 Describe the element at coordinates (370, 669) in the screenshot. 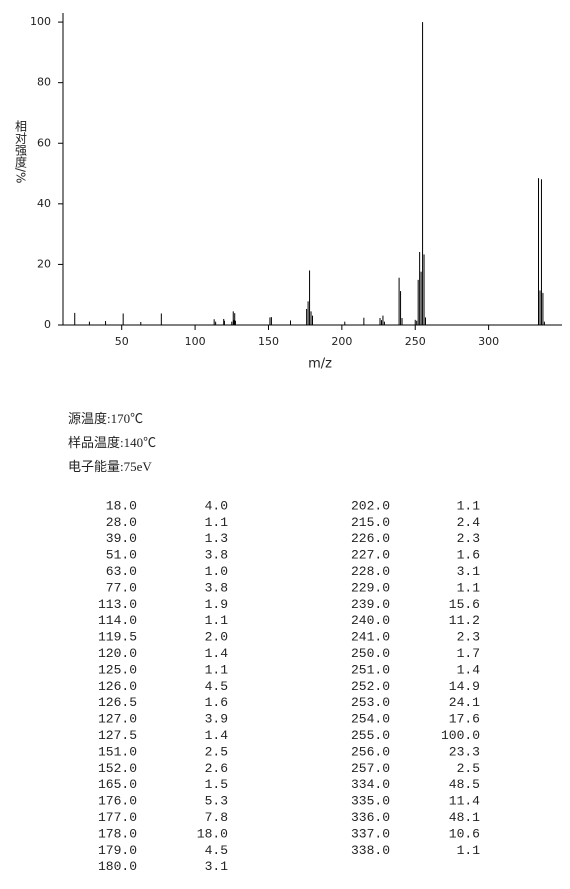

I see `mz: 251.0` at that location.